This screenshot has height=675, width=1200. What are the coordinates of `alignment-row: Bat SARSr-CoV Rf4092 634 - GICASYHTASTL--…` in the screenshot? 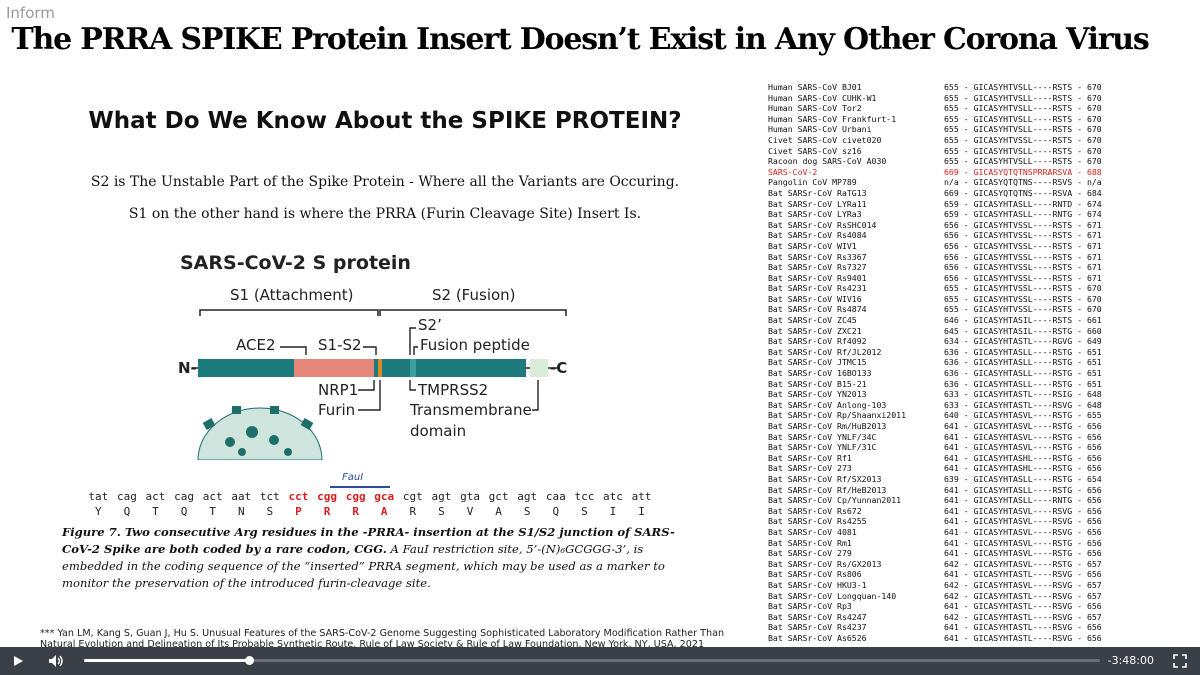 It's located at (968, 341).